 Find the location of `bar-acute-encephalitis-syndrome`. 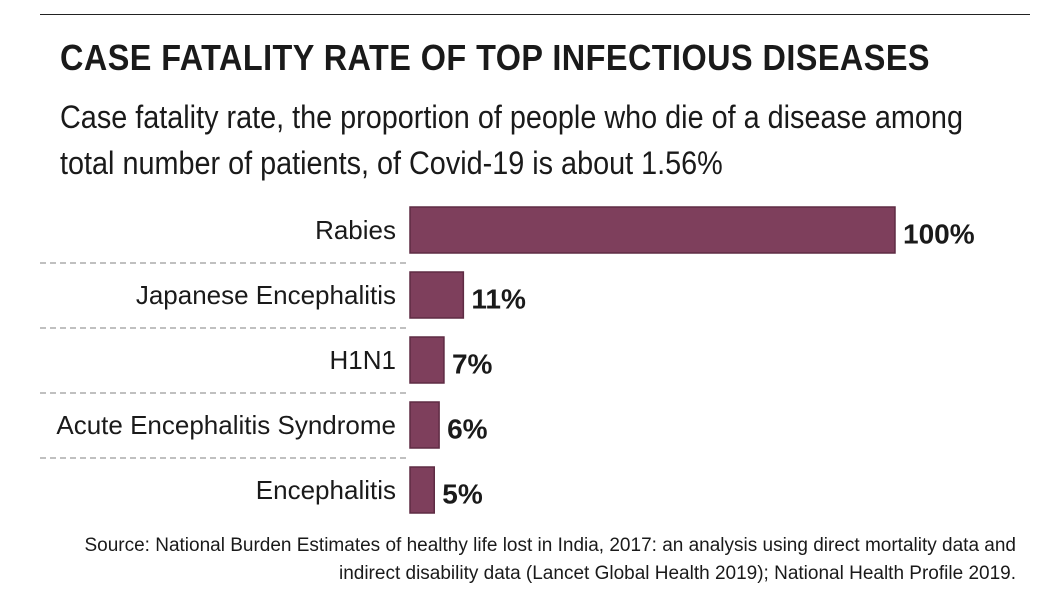

bar-acute-encephalitis-syndrome is located at coordinates (424, 425).